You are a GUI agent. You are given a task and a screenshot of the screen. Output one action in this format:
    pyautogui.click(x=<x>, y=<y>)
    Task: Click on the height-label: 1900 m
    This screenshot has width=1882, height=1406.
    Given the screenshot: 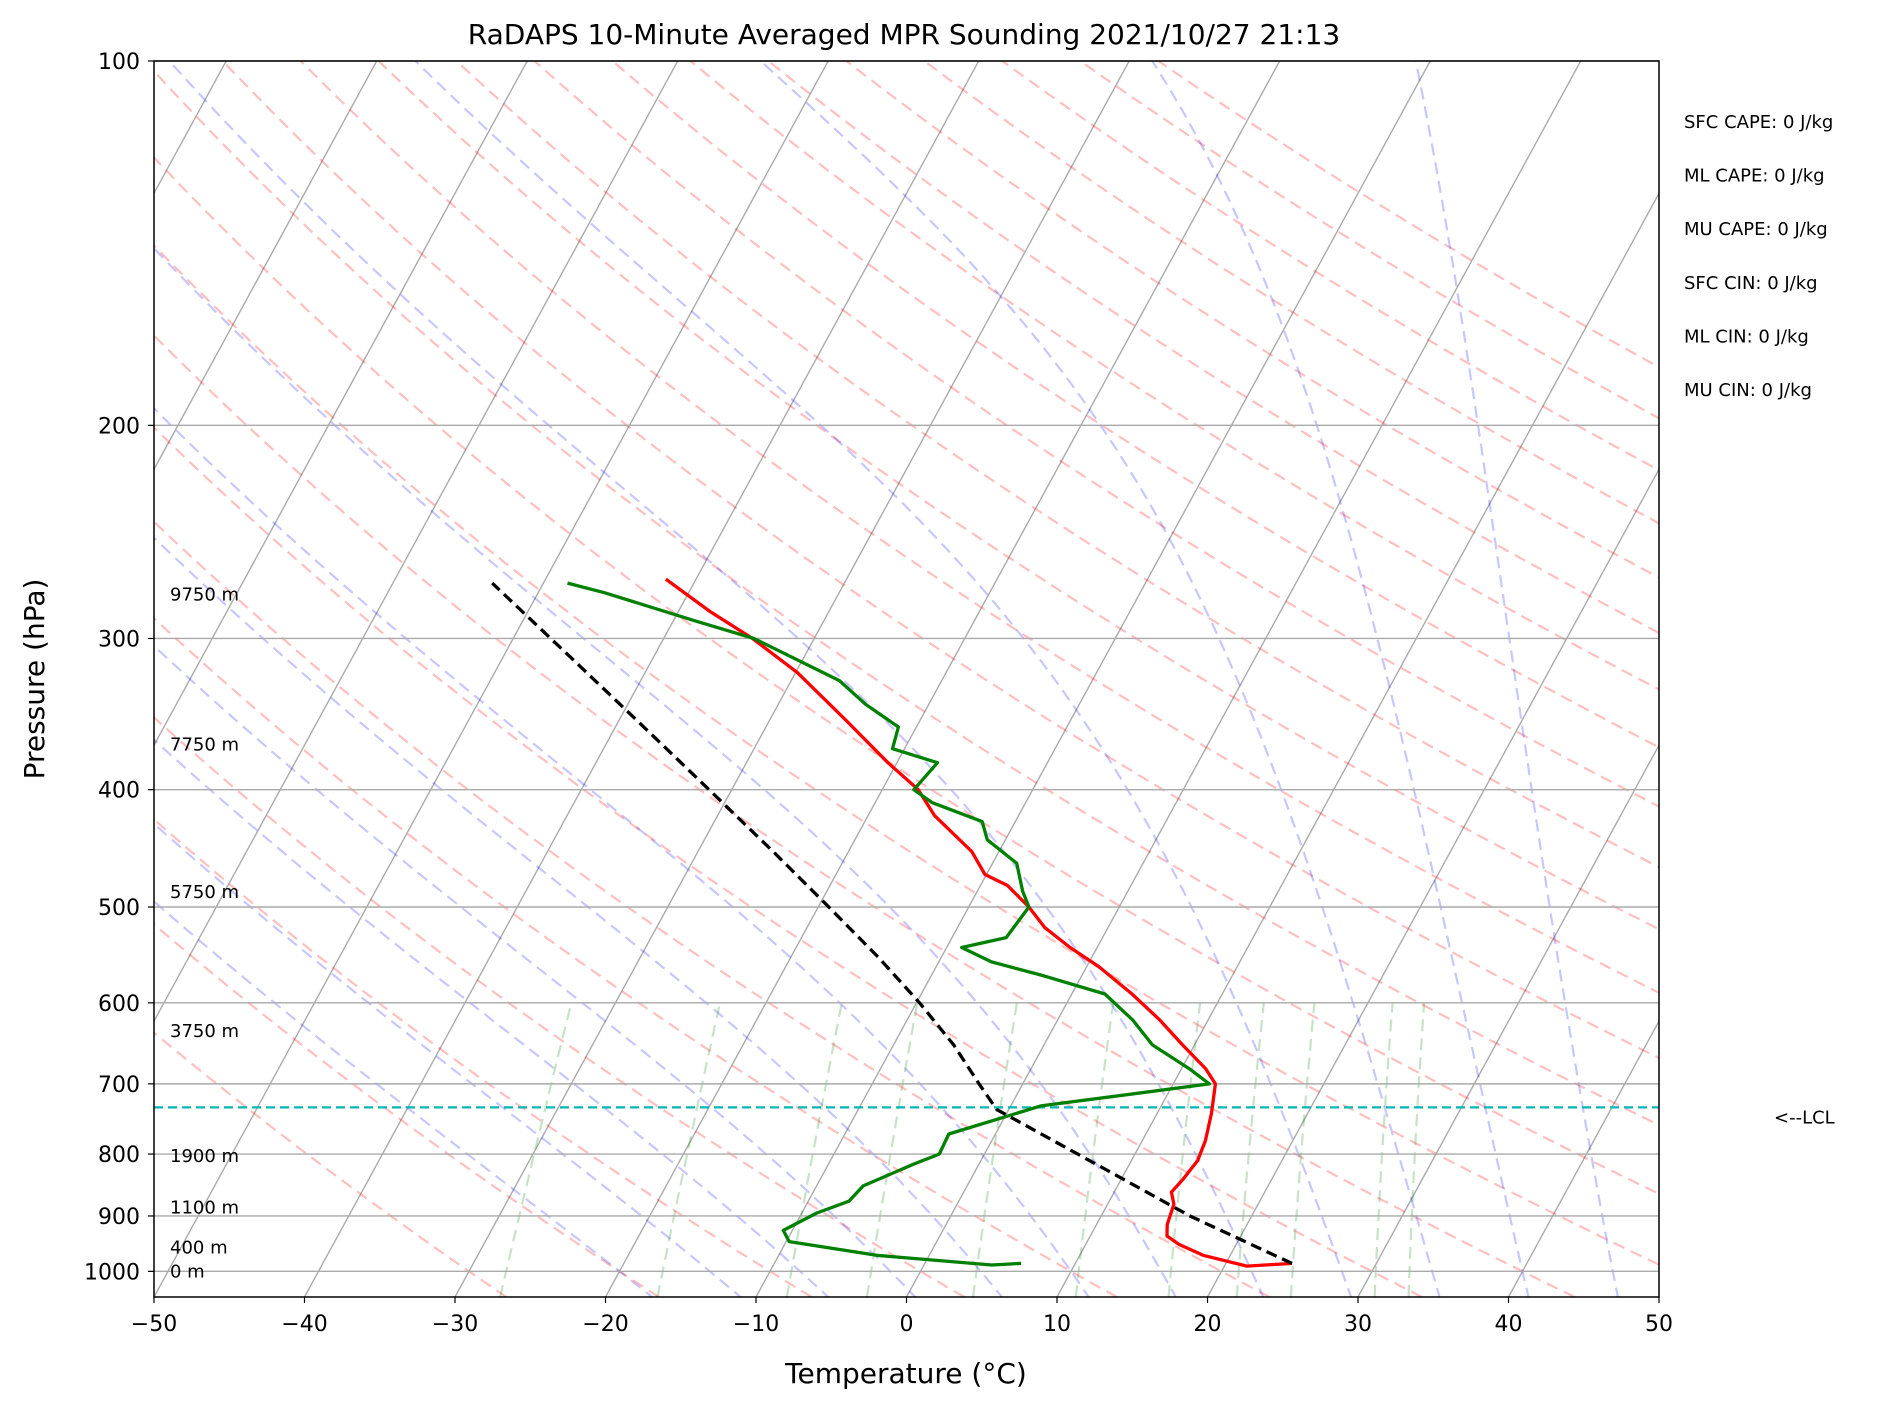 What is the action you would take?
    pyautogui.click(x=204, y=1156)
    